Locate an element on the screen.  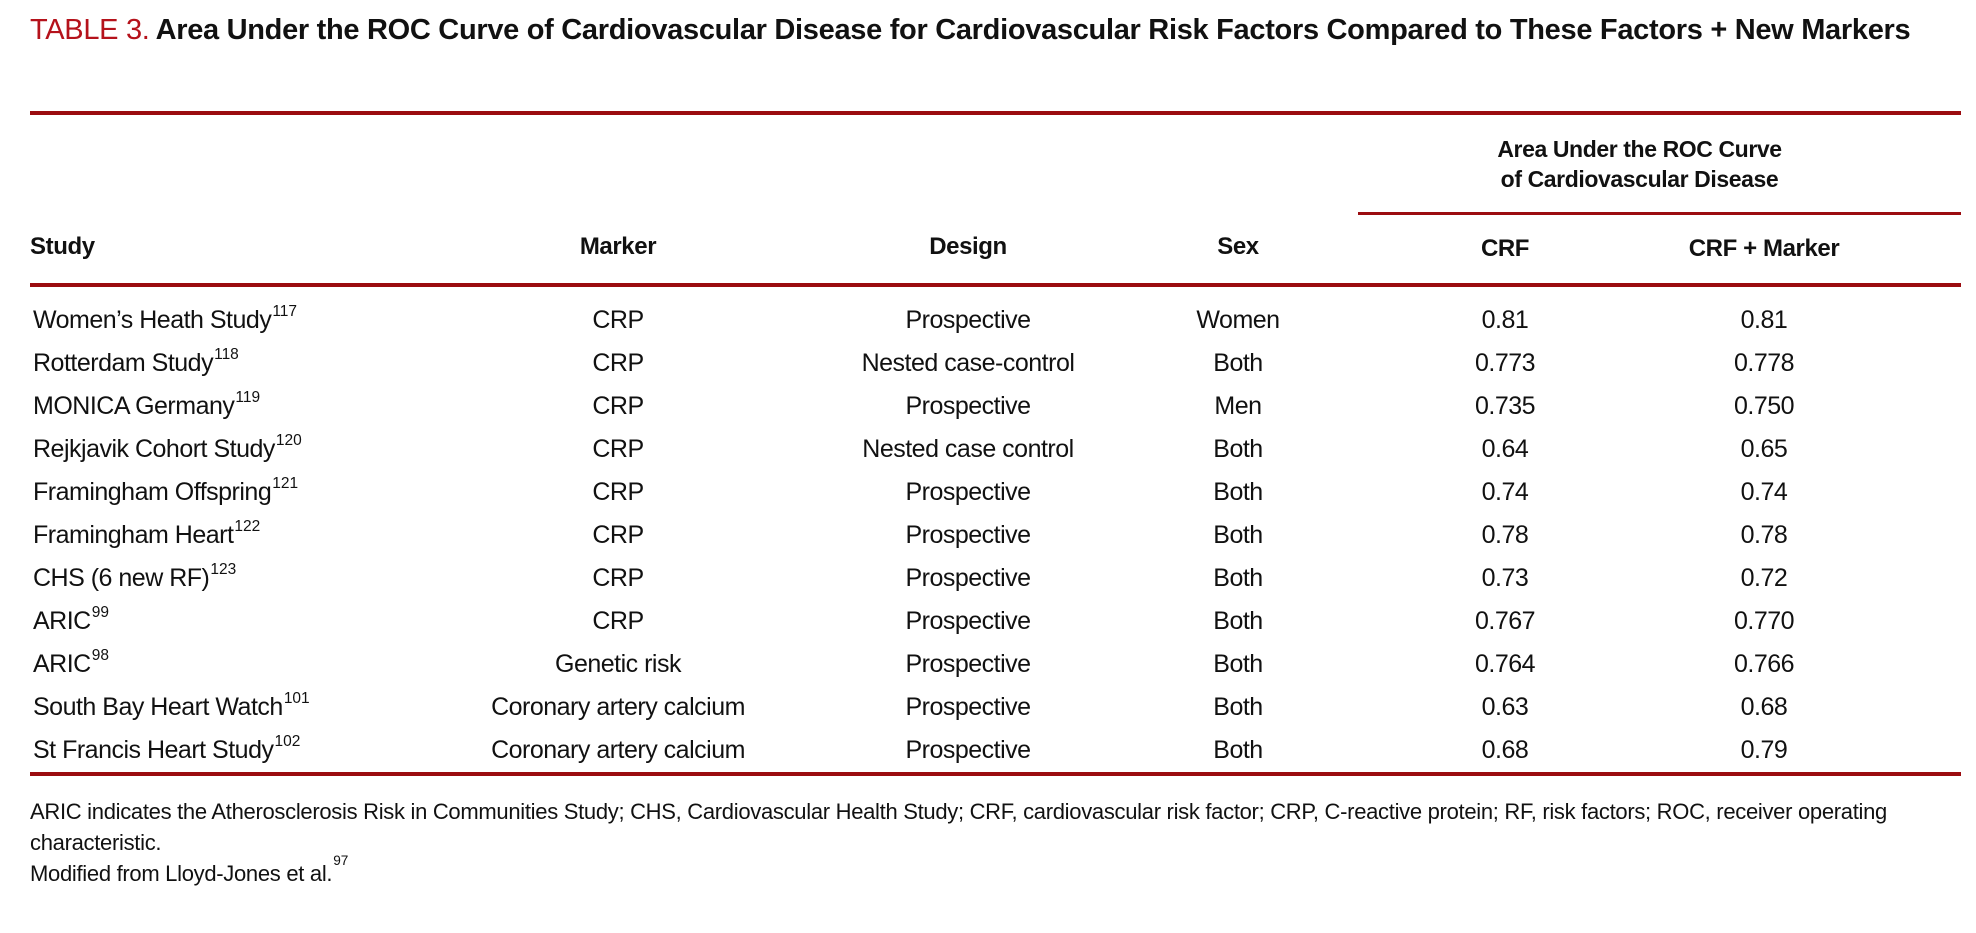
study-cell: Women’s Heath Study 117 is located at coordinates (165, 318).